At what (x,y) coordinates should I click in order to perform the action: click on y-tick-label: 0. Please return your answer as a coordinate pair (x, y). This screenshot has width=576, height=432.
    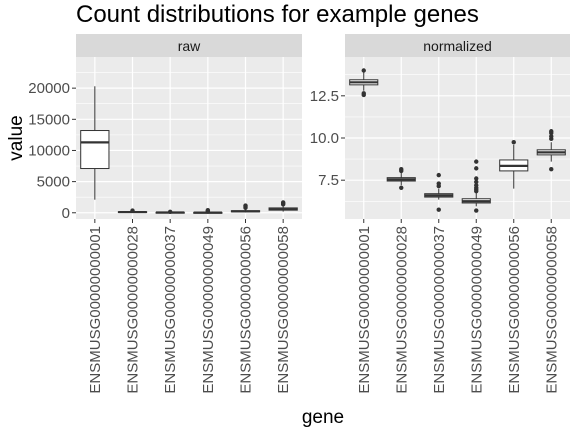
    Looking at the image, I should click on (66, 213).